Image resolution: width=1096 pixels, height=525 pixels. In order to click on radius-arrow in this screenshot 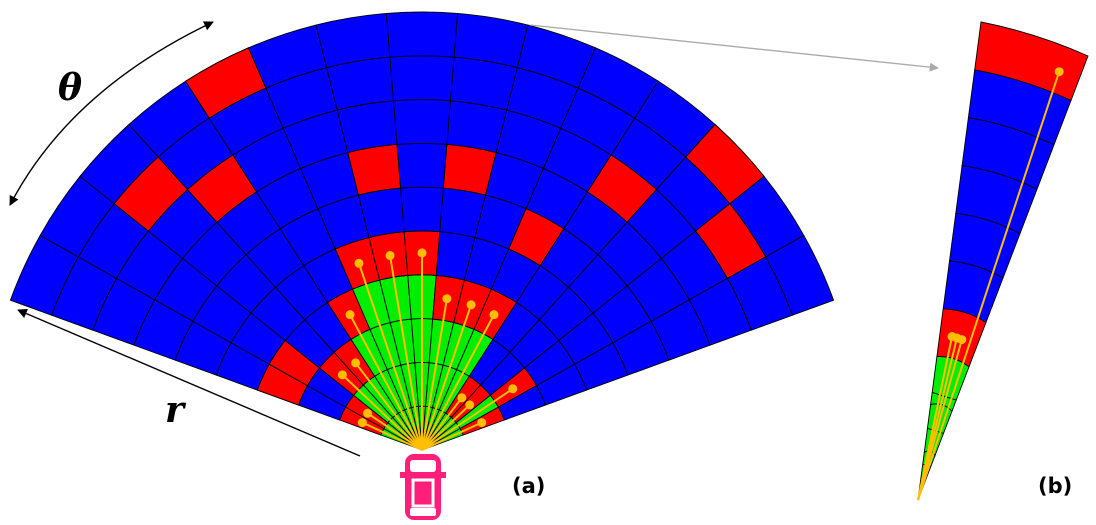, I will do `click(189, 382)`.